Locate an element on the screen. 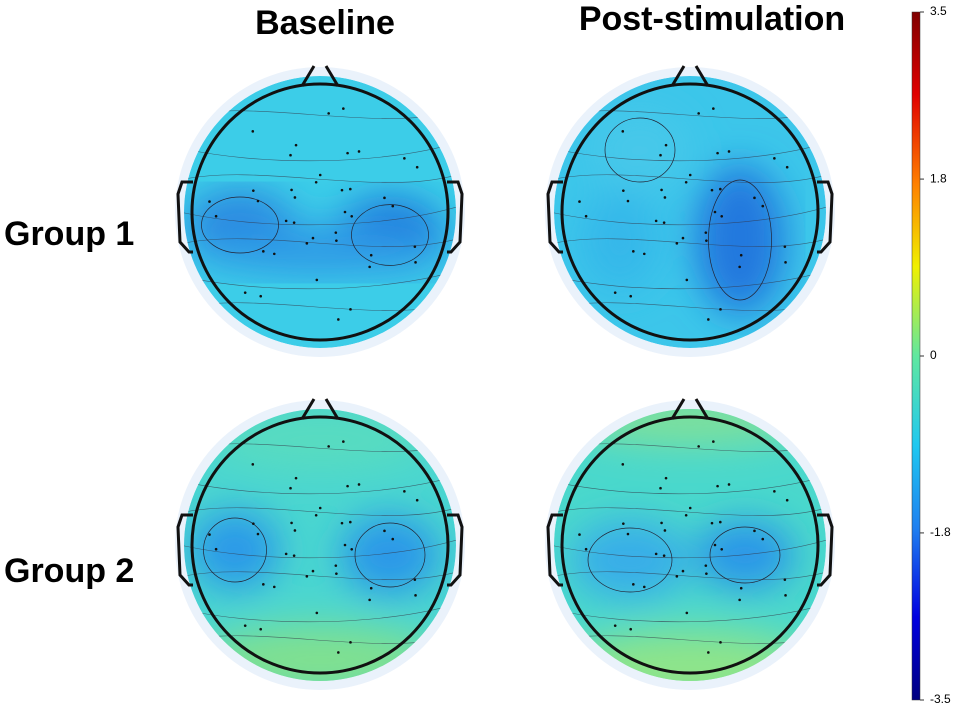 The height and width of the screenshot is (712, 957). colorbar-tick-label: 0 is located at coordinates (933, 355).